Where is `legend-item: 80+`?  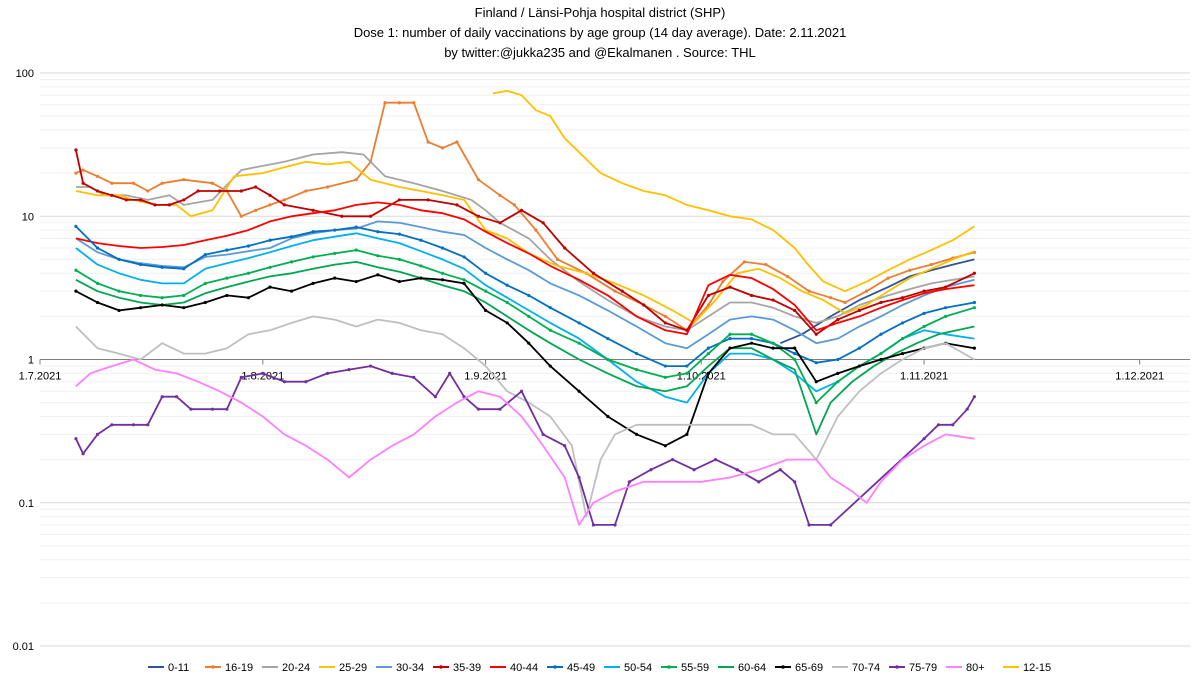 legend-item: 80+ is located at coordinates (965, 668).